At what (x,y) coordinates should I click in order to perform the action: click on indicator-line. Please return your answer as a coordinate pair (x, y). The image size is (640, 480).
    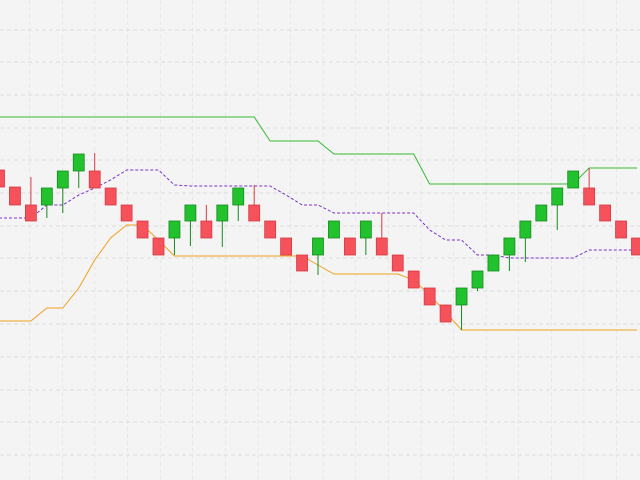
    Looking at the image, I should click on (318, 150).